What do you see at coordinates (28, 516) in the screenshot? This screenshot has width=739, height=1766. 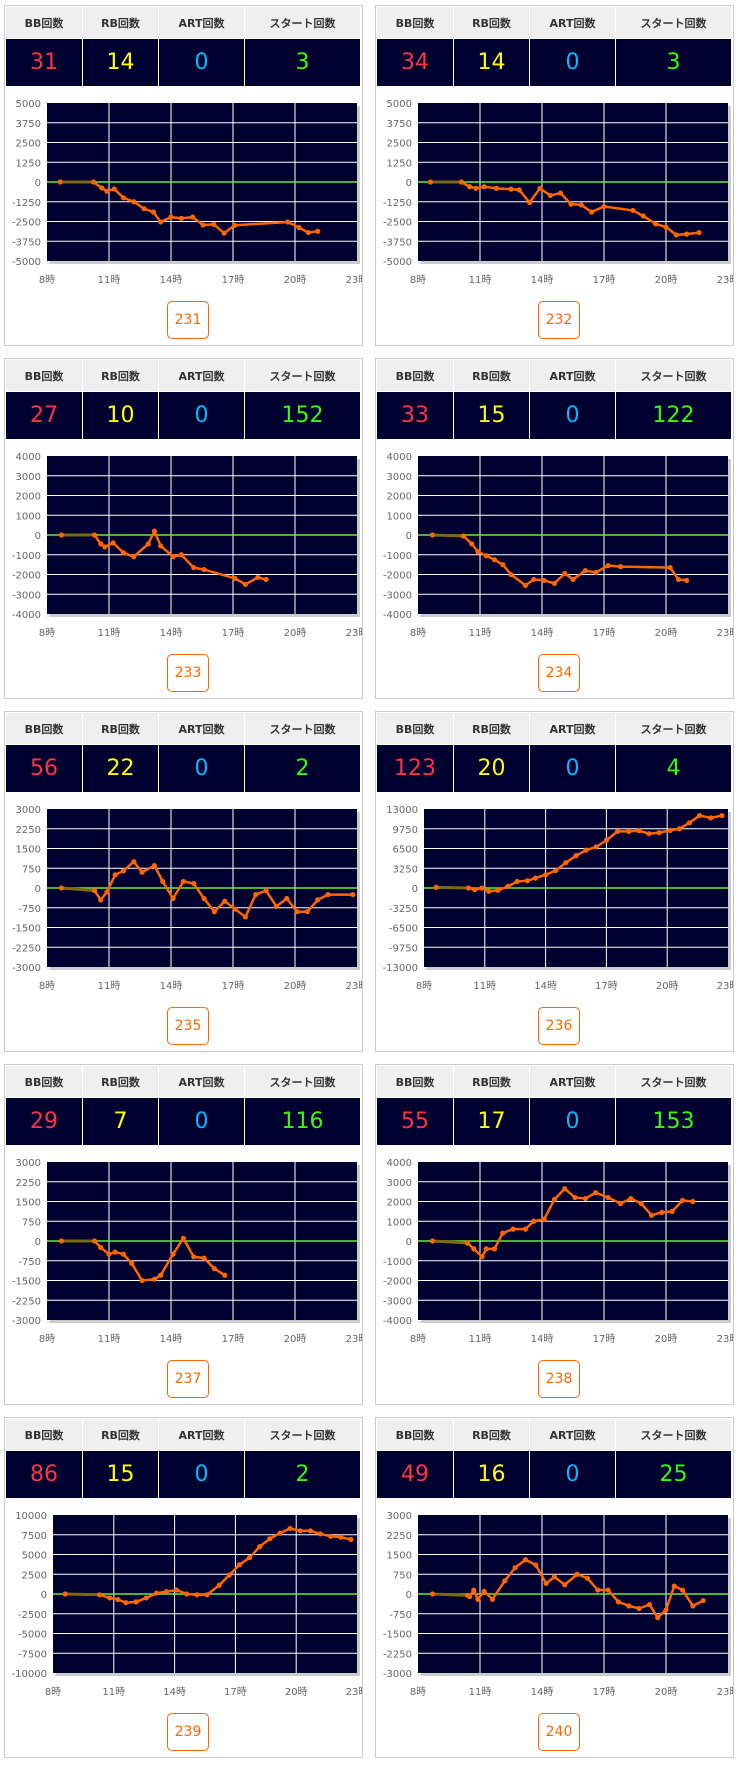 I see `y-tick-label: 1000` at bounding box center [28, 516].